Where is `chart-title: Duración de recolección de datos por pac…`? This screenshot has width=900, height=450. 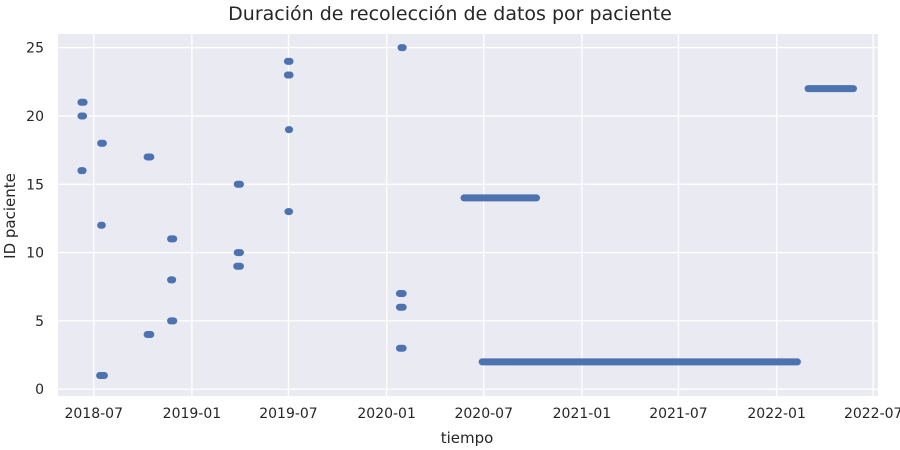 chart-title: Duración de recolección de datos por pac… is located at coordinates (450, 14).